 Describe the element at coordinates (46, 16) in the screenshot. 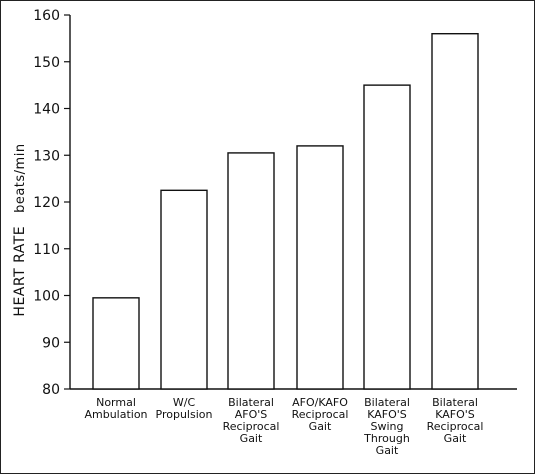

I see `y-tick-label: 160` at that location.